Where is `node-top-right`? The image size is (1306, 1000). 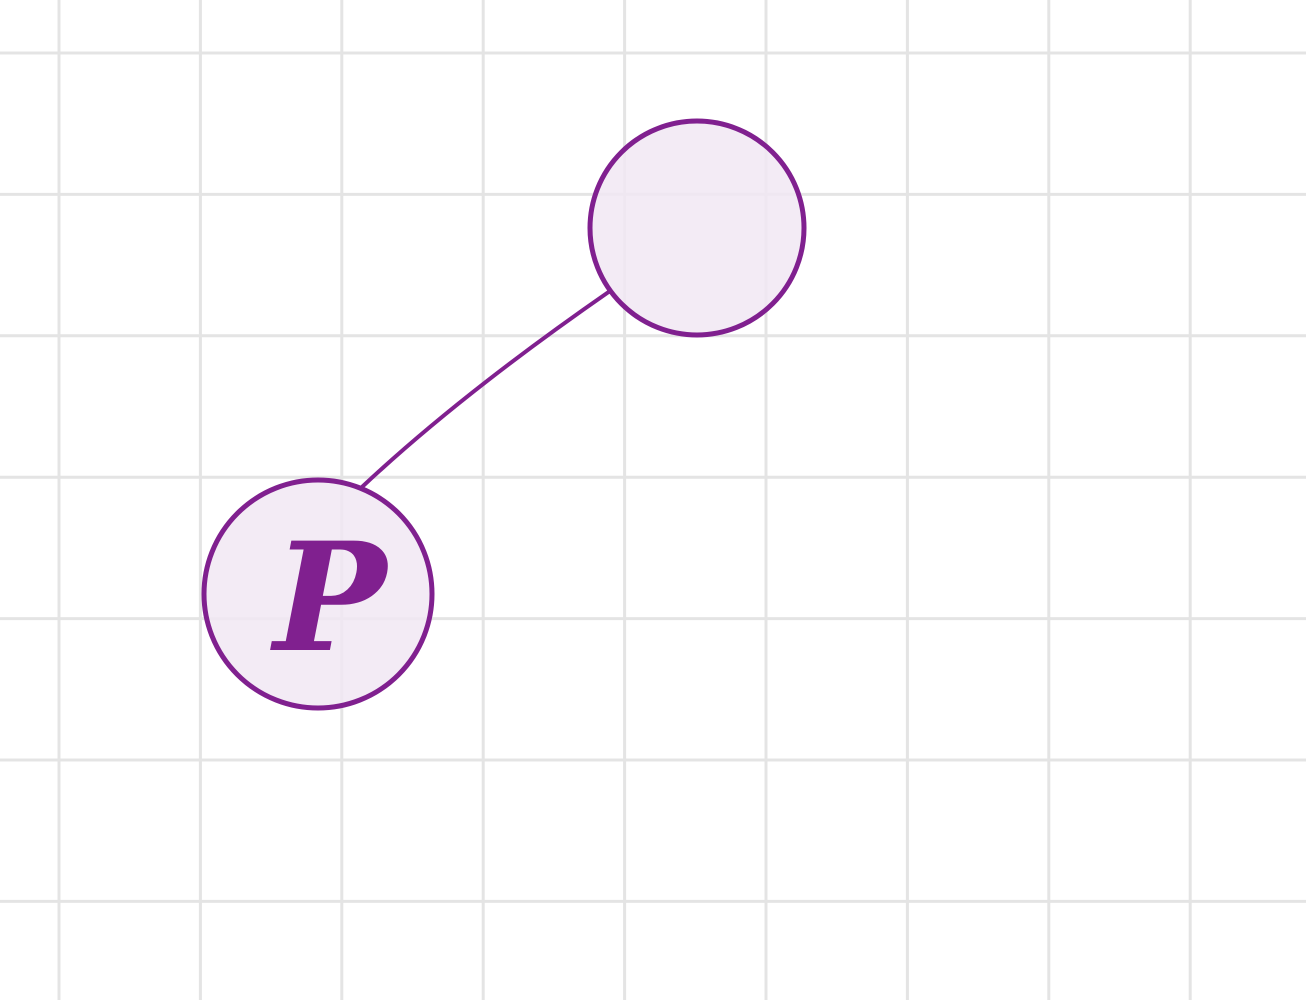 node-top-right is located at coordinates (697, 228).